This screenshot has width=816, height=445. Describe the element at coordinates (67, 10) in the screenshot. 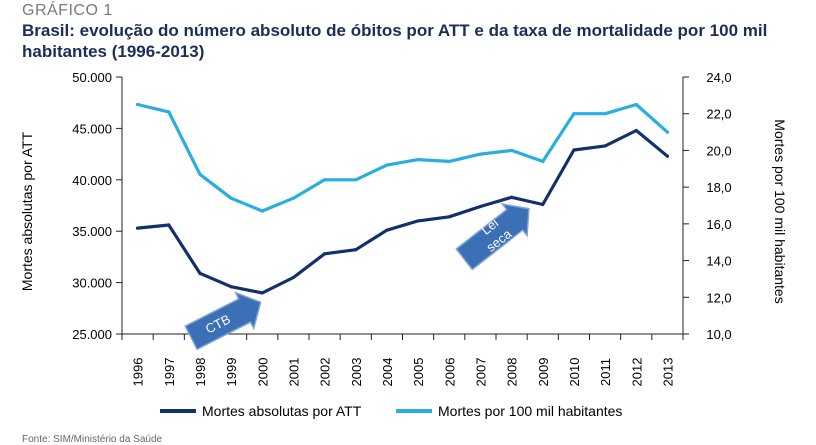

I see `chart-kicker: GRÁFICO 1` at that location.